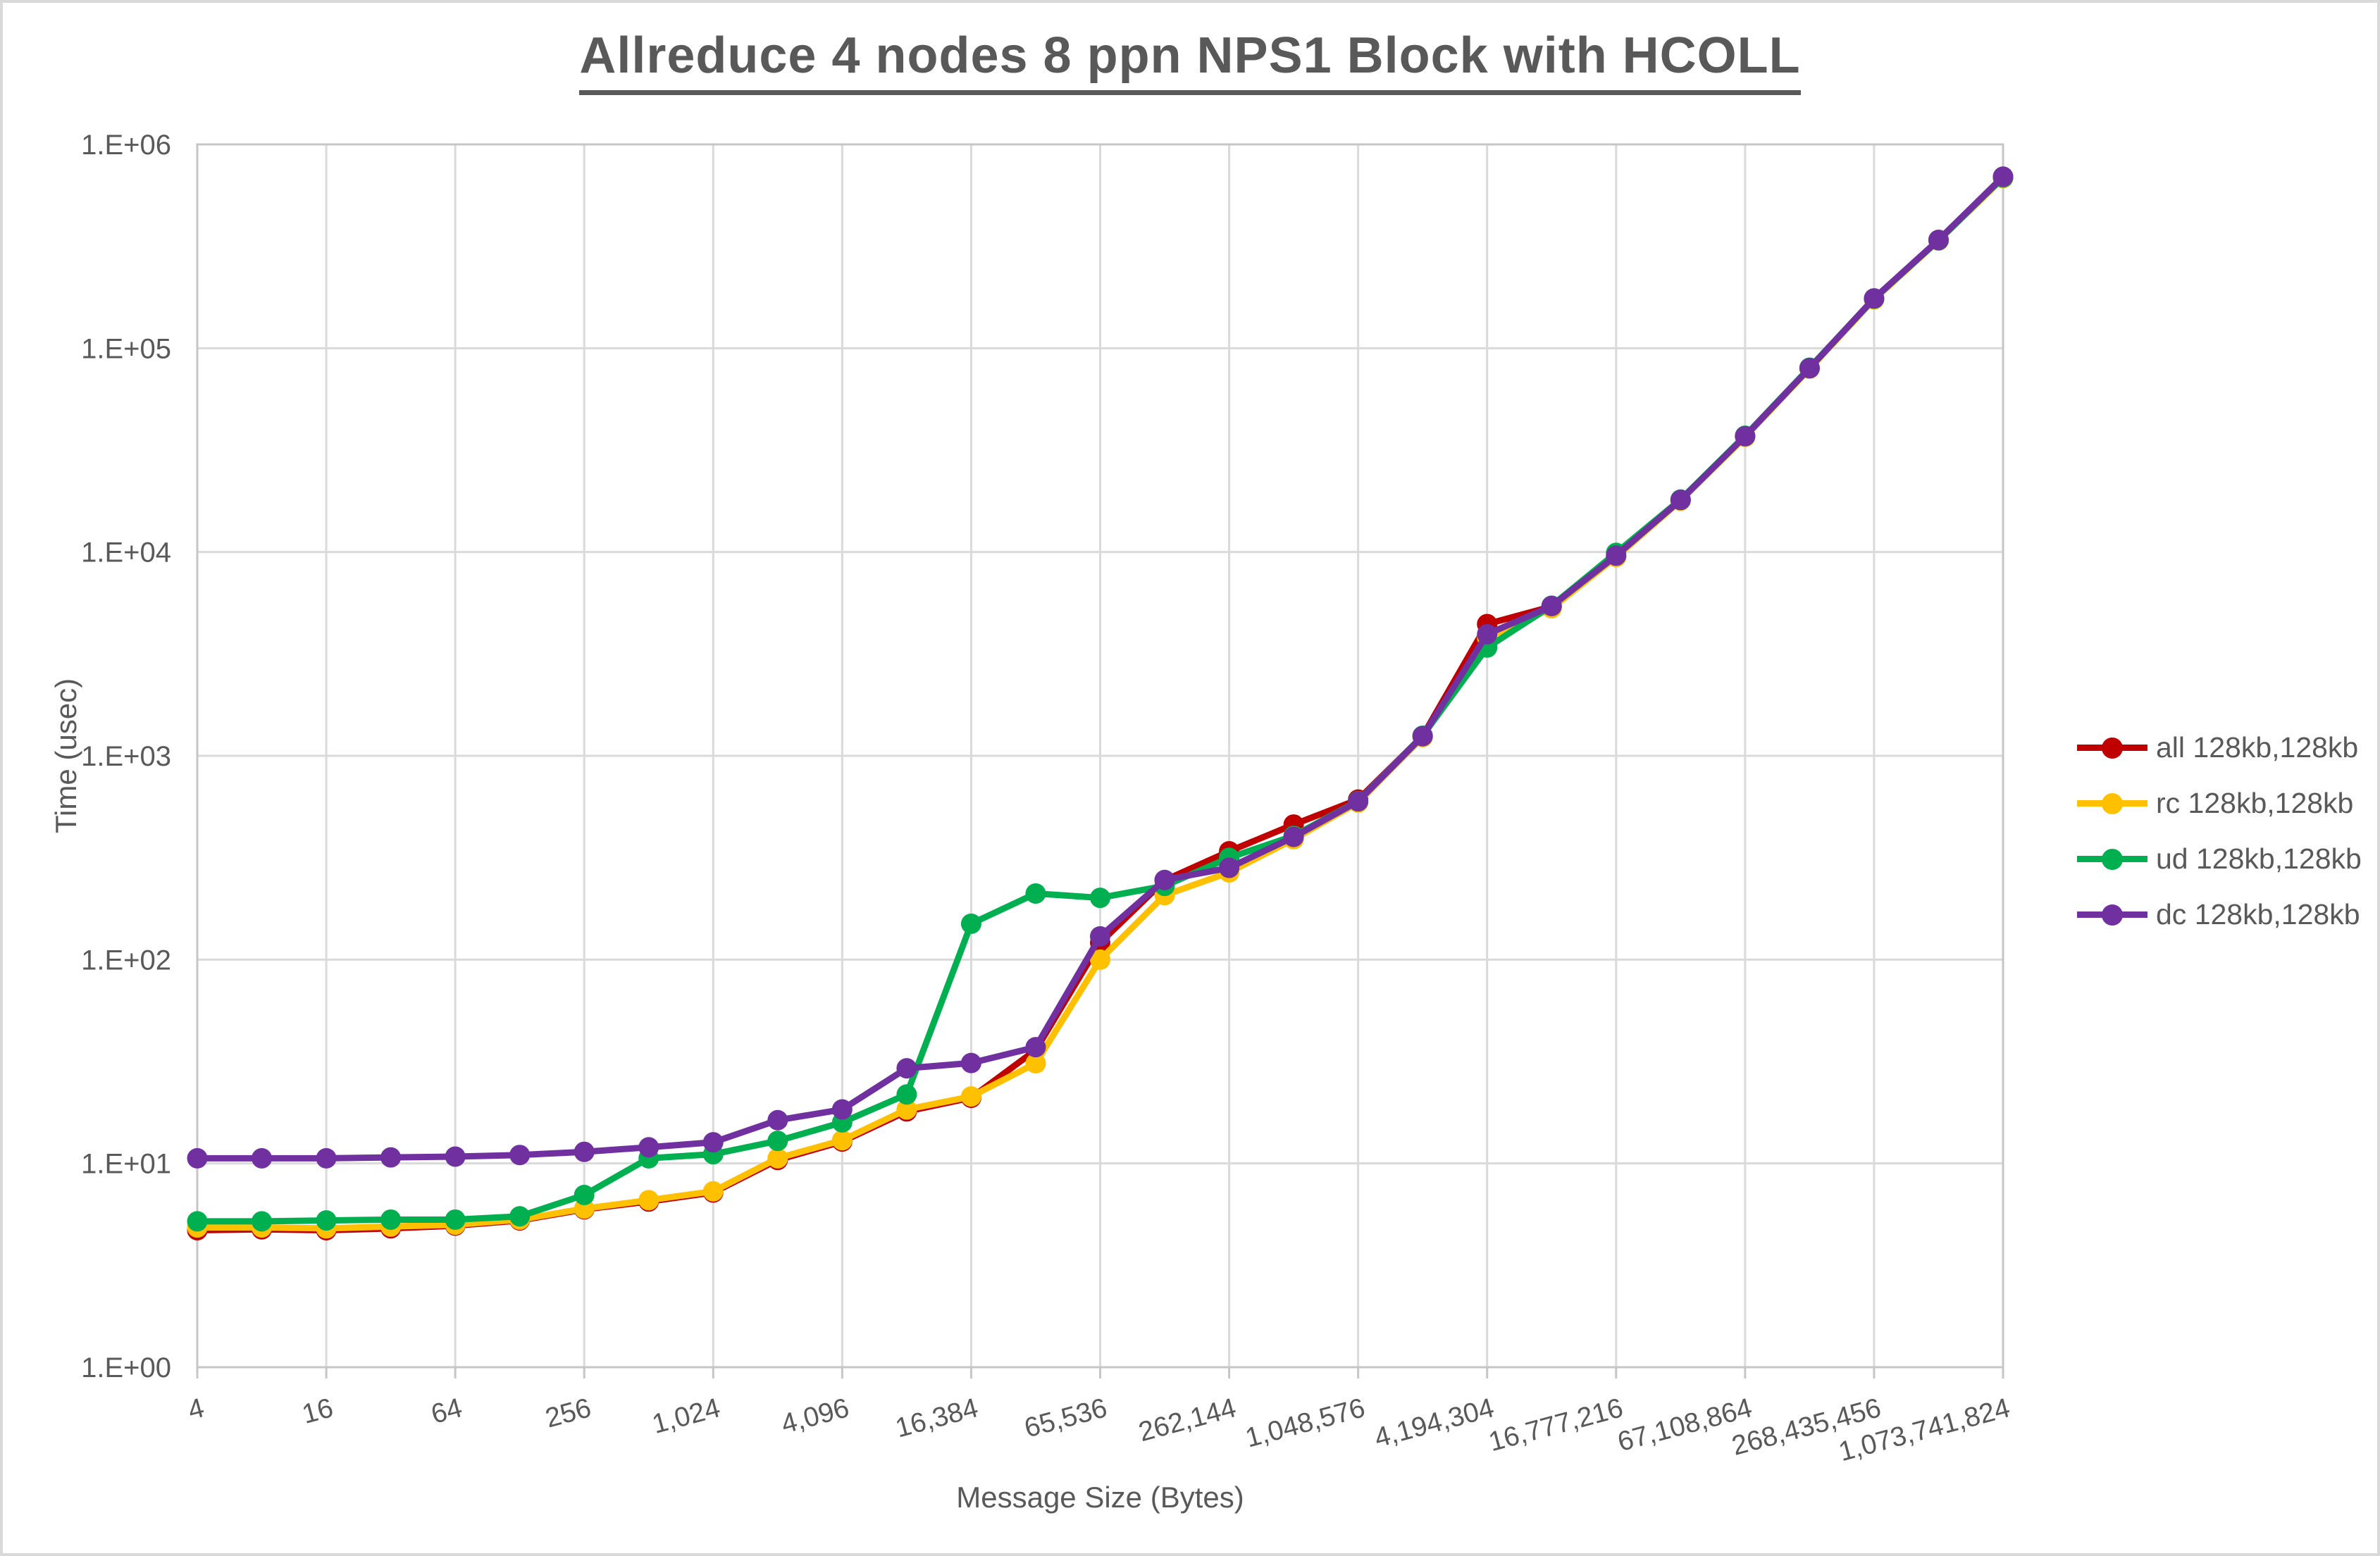 This screenshot has width=2380, height=1556. I want to click on legend-item-all: all 128kb,128kb, so click(2225, 748).